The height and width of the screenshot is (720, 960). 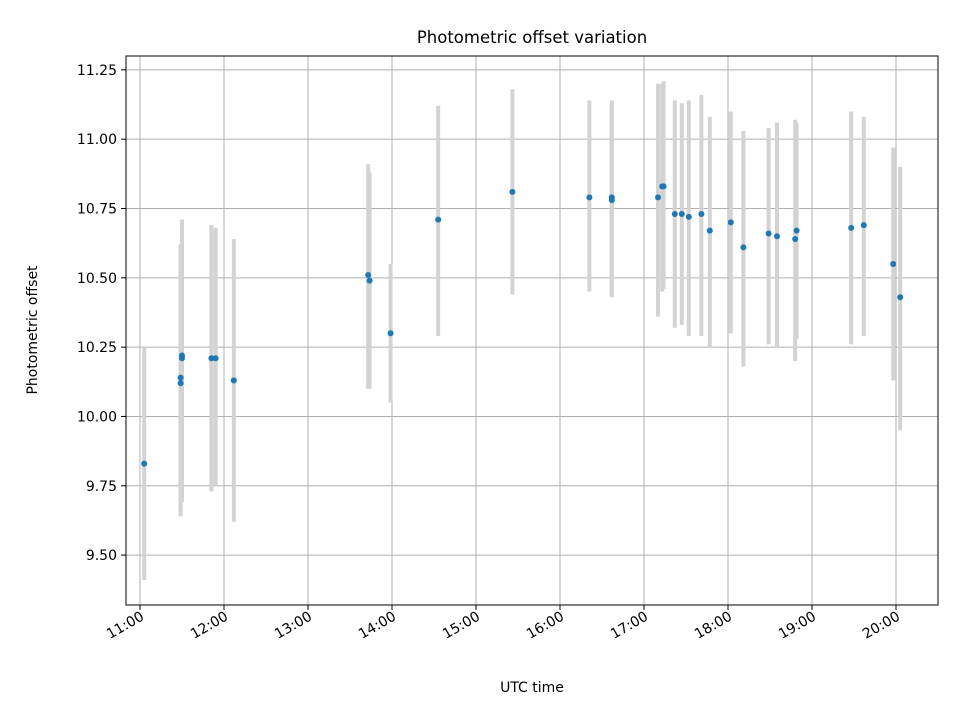 I want to click on y-tick-label: 10.75, so click(x=97, y=210).